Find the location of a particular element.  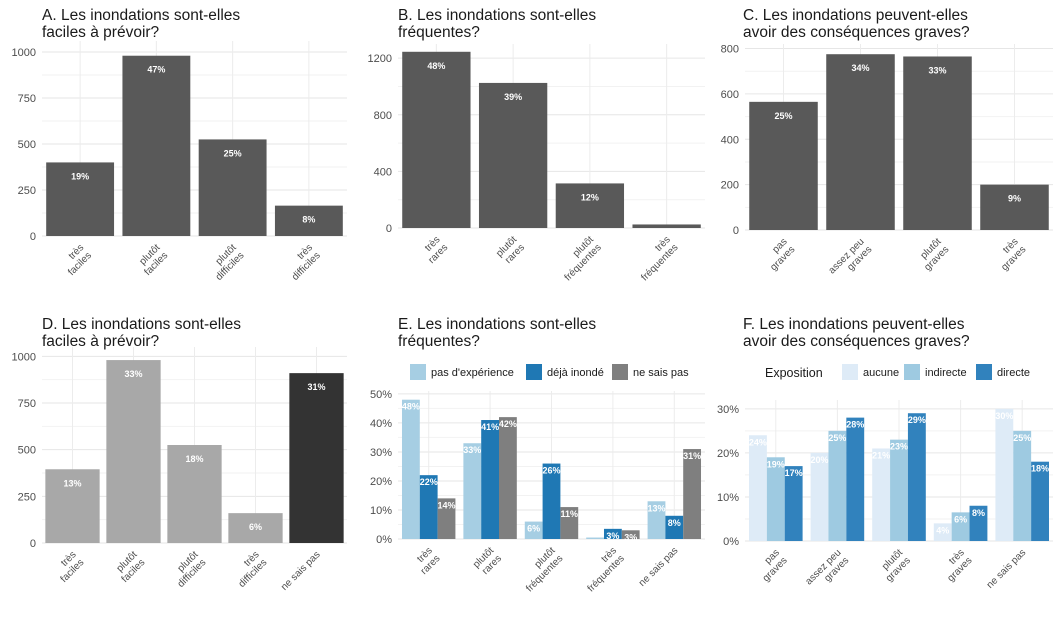

y-tick-label: 600 is located at coordinates (730, 95).